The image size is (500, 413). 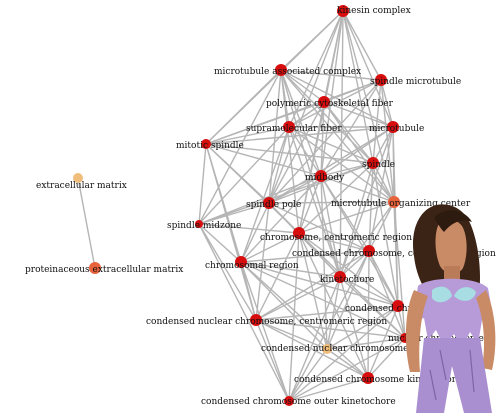 I want to click on edge-chromreg-cnccr, so click(x=248, y=291).